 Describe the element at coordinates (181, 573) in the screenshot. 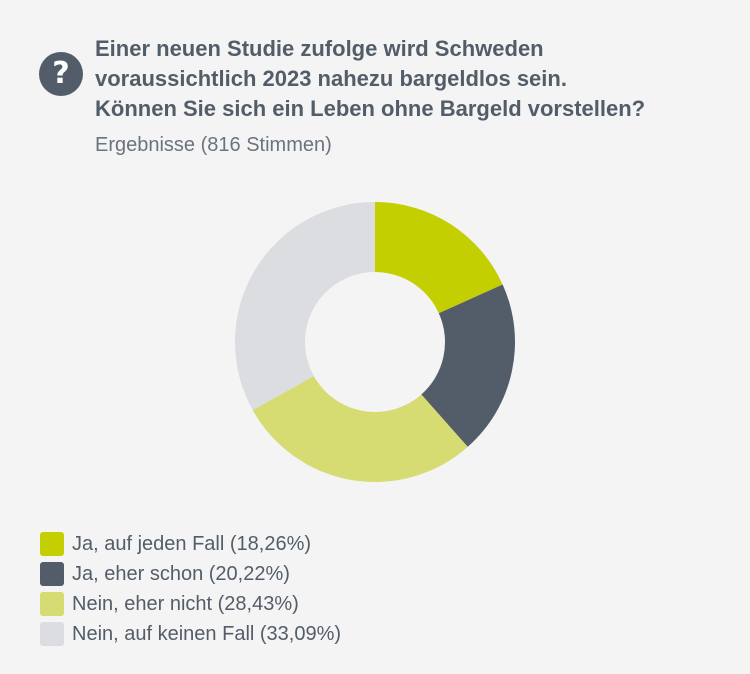

I see `legend-label: Ja, eher schon (20,22%)` at that location.